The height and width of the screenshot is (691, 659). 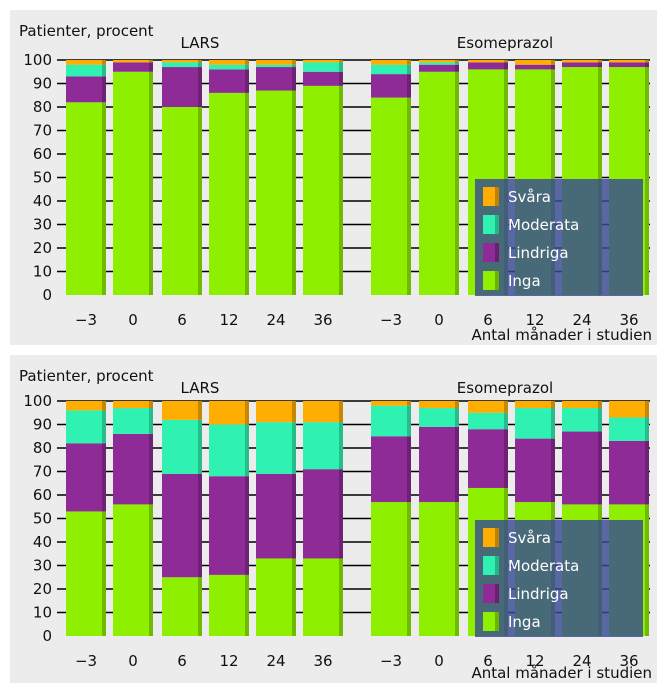 What do you see at coordinates (42, 272) in the screenshot?
I see `y-tick-label: 10` at bounding box center [42, 272].